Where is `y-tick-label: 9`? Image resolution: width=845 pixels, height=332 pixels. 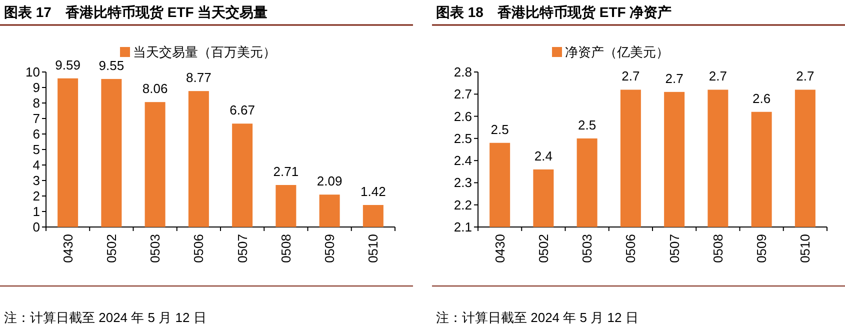 y-tick-label: 9 is located at coordinates (36, 87).